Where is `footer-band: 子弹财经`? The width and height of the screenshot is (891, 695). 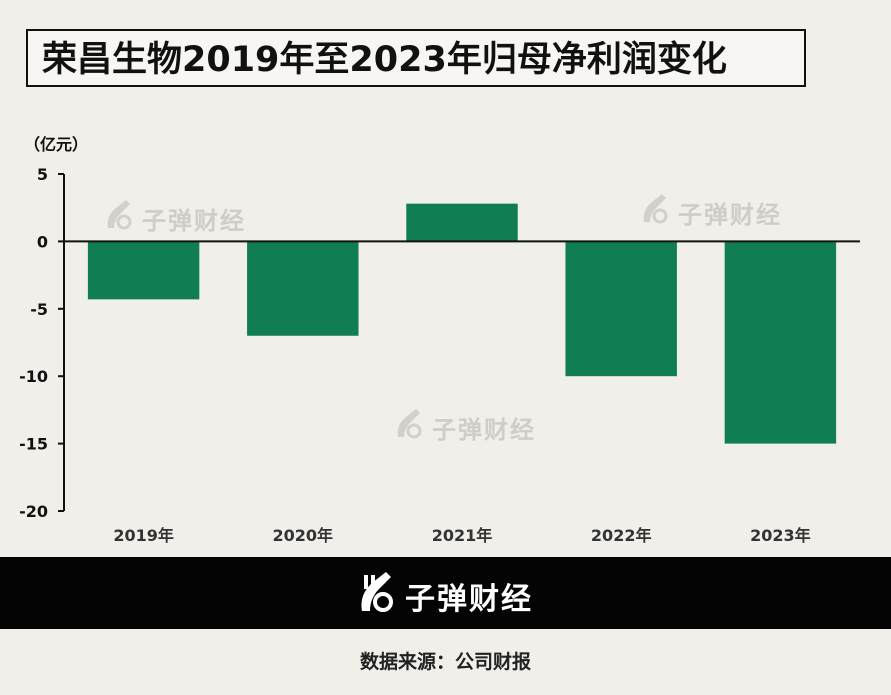 footer-band: 子弹财经 is located at coordinates (445, 593).